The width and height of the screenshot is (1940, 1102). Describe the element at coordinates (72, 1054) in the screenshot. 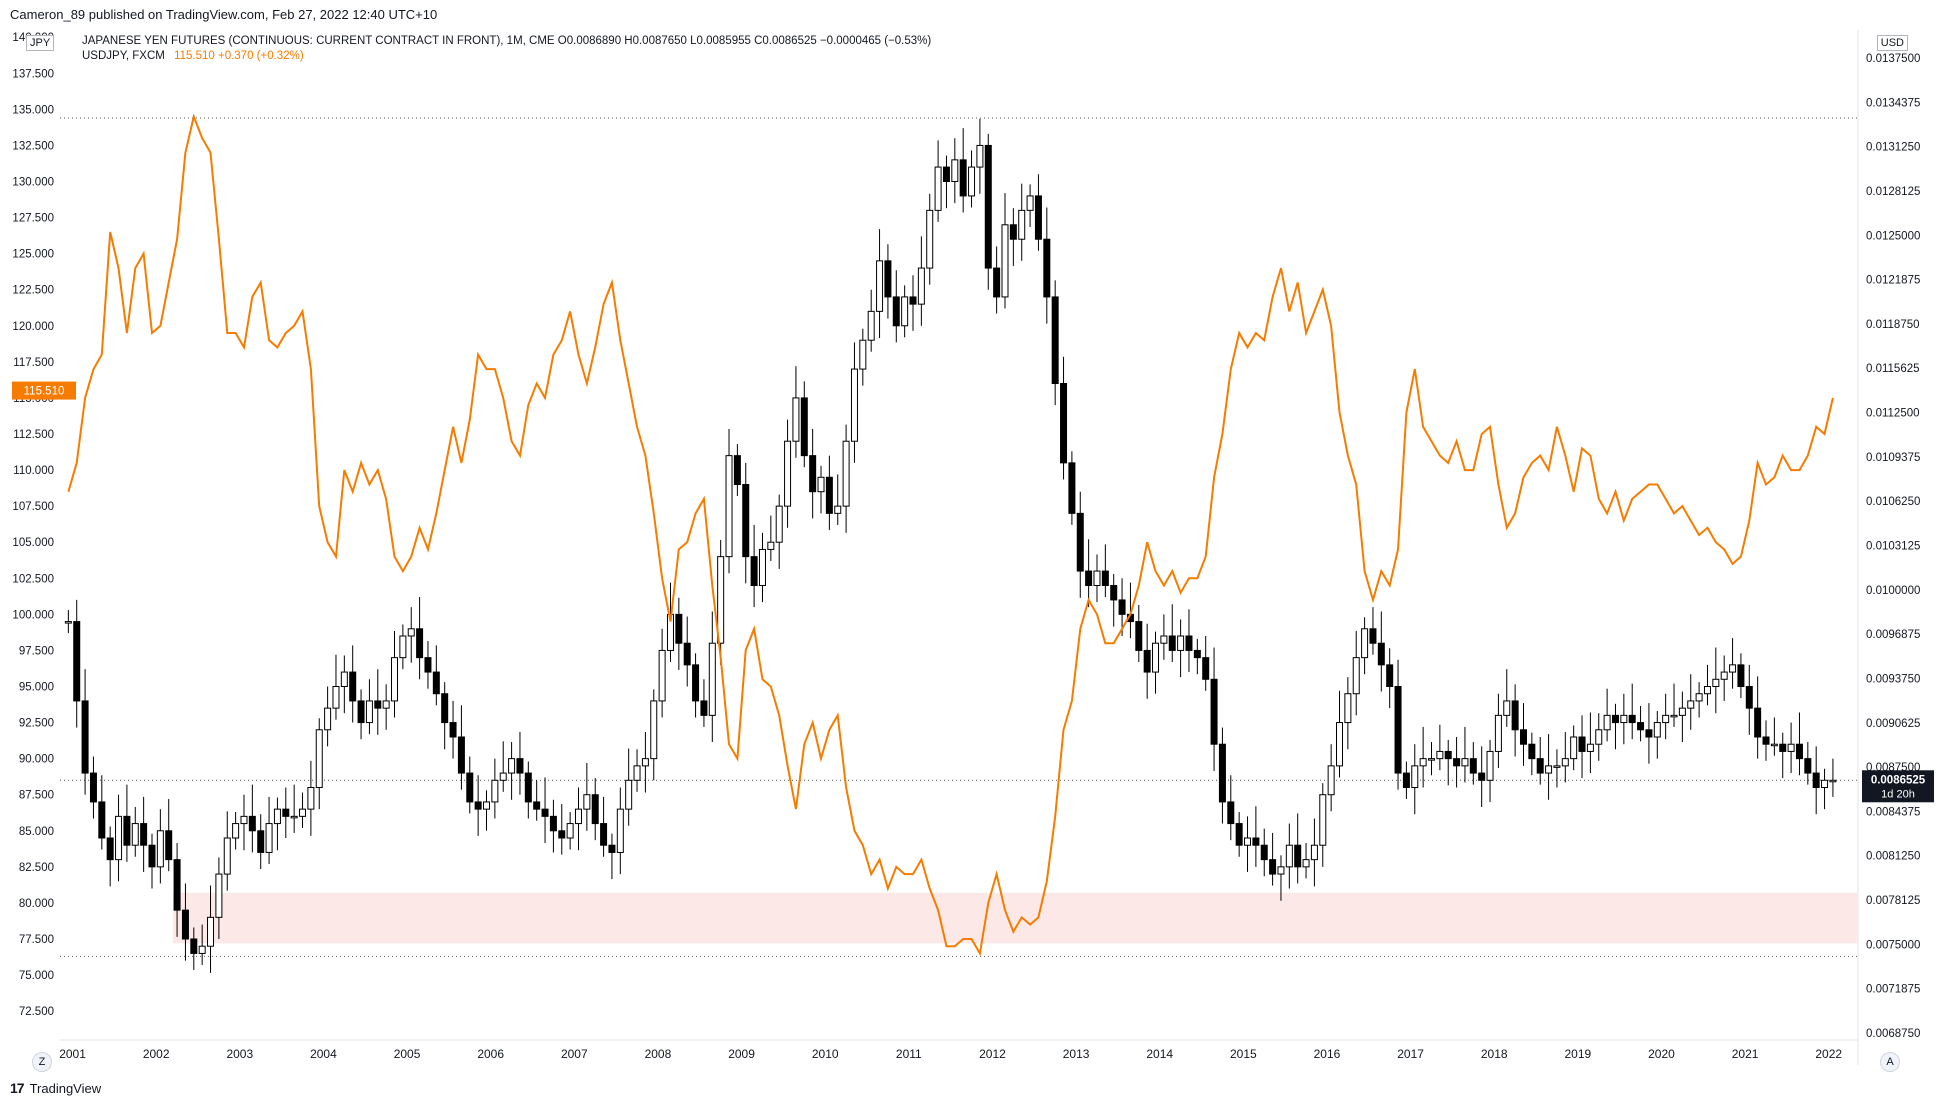

I see `x-tick-label: 2001` at that location.